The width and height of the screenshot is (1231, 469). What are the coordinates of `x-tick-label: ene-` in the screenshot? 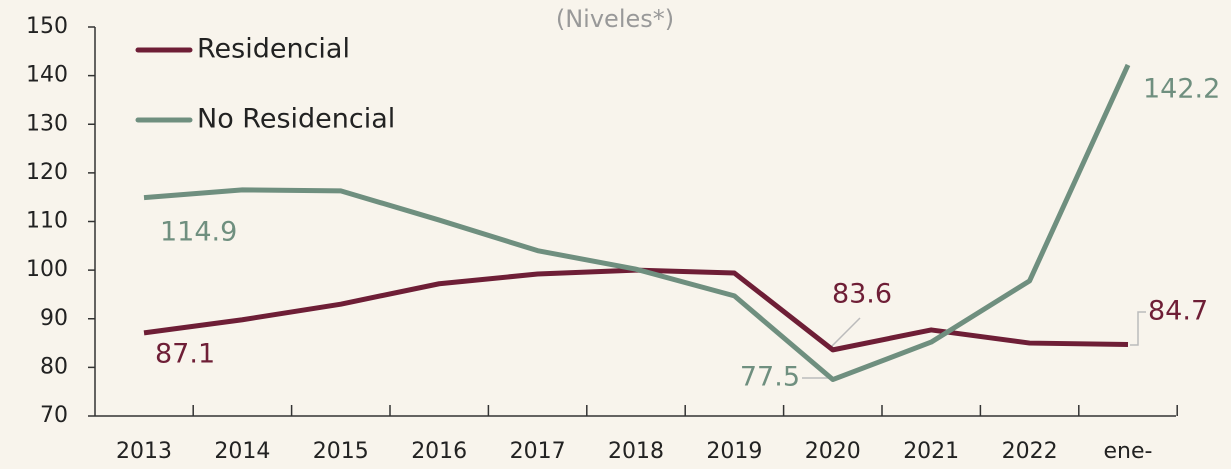 It's located at (1128, 451).